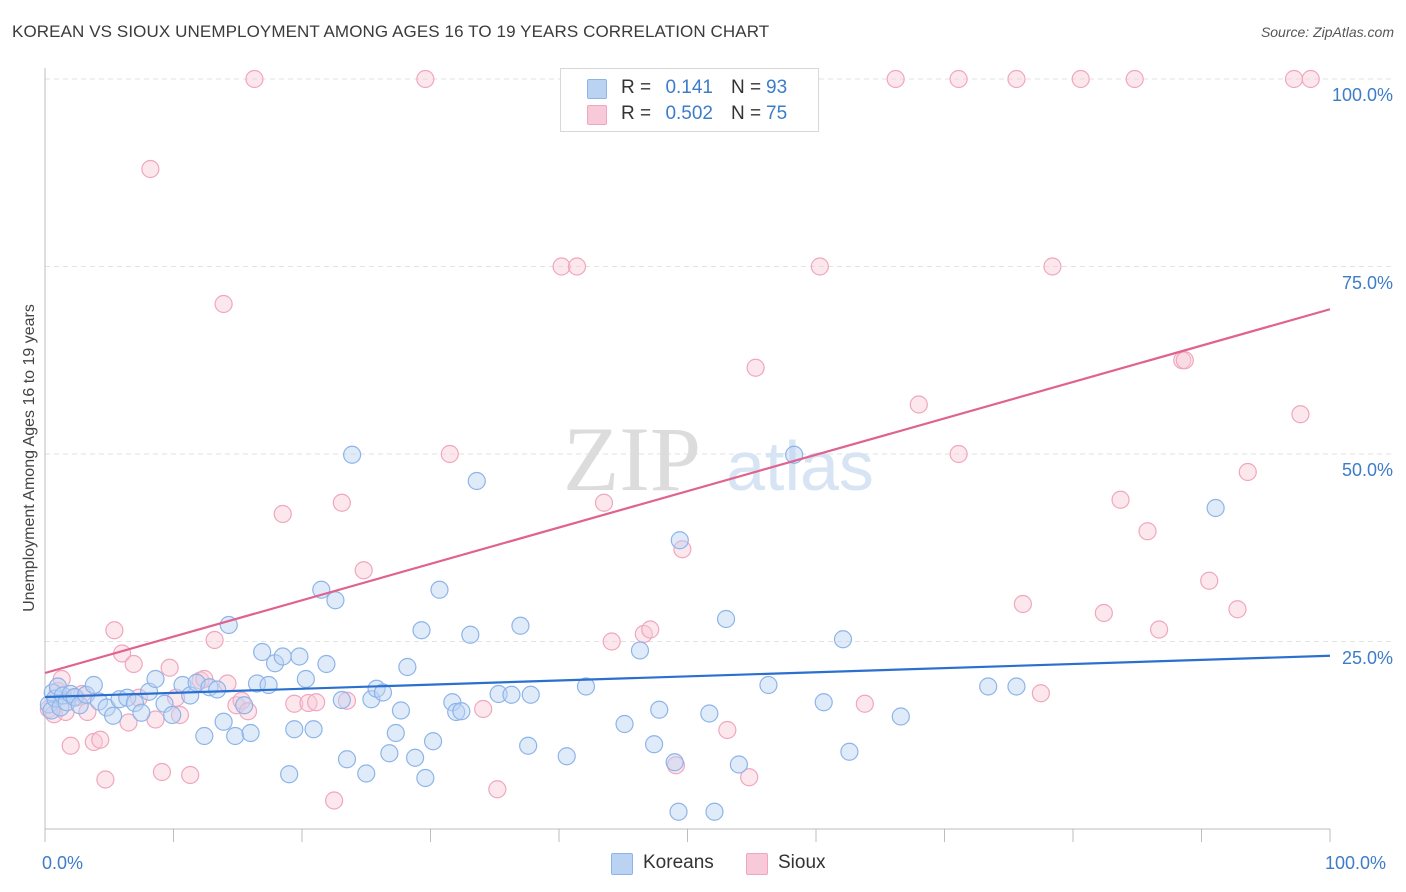 The image size is (1406, 892). What do you see at coordinates (777, 87) in the screenshot?
I see `koreans-n-value: 93` at bounding box center [777, 87].